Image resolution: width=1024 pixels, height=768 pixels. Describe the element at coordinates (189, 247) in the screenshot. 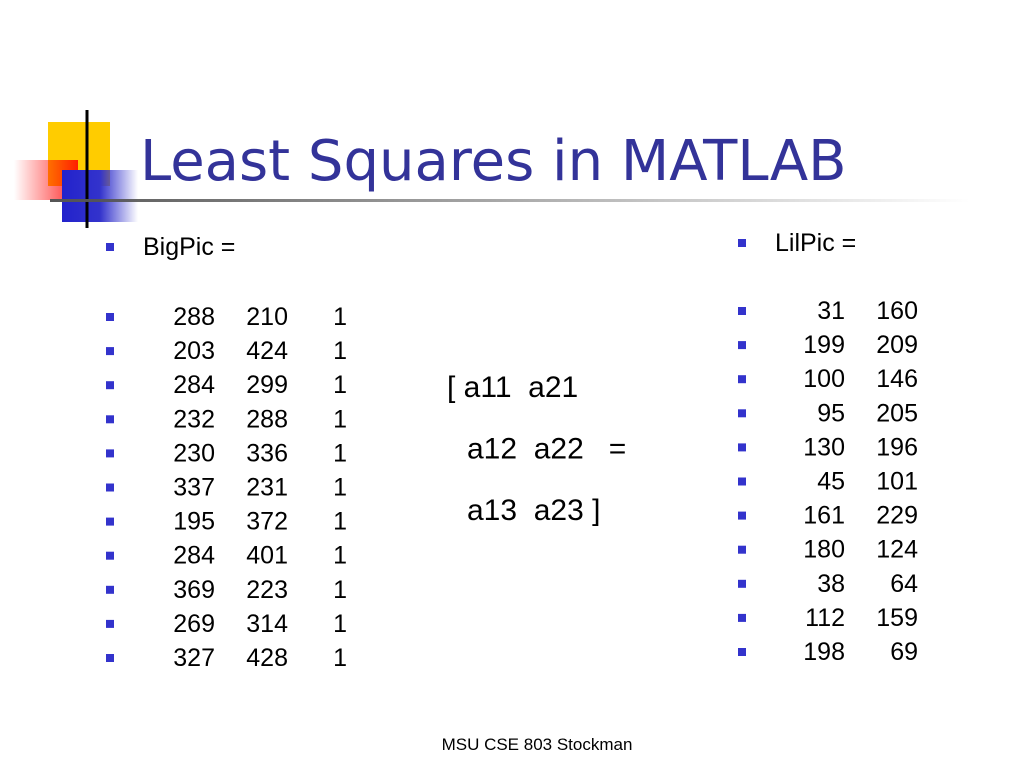

I see `list-label: BigPic =` at that location.